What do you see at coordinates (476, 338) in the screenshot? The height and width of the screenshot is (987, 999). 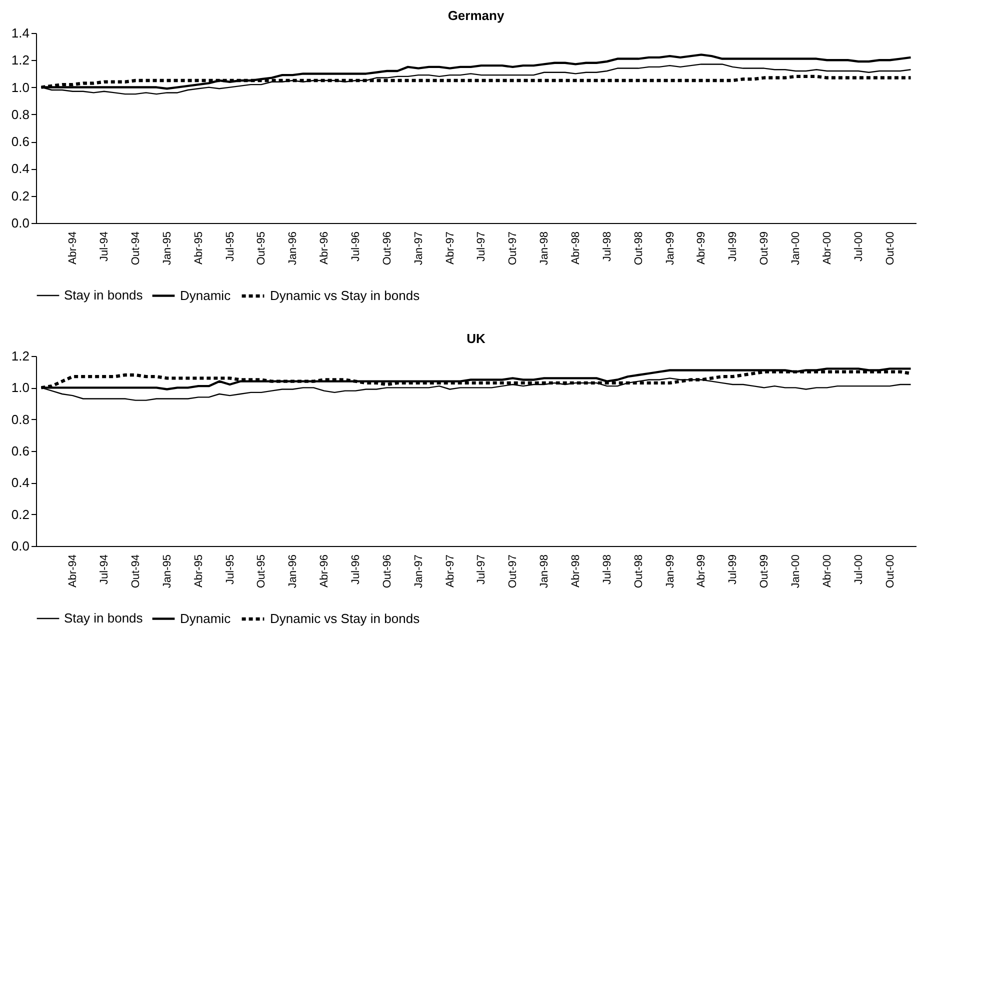 I see `chart-title: UK` at bounding box center [476, 338].